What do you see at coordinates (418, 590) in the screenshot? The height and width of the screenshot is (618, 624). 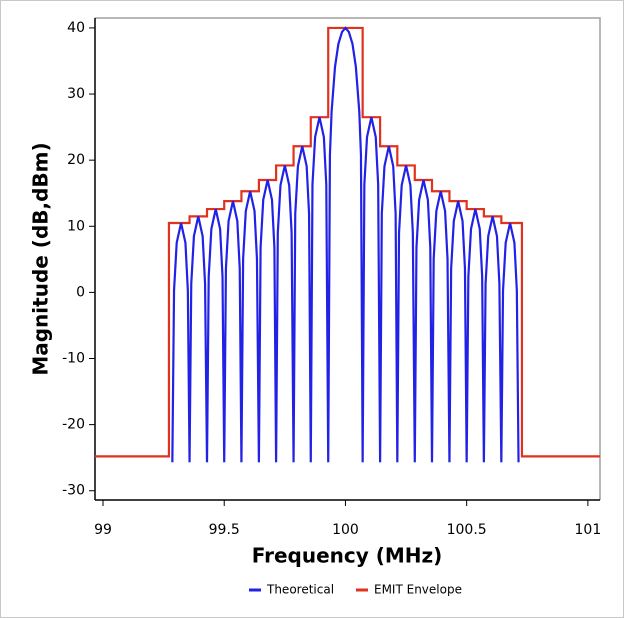 I see `legend-label: EMIT Envelope` at bounding box center [418, 590].